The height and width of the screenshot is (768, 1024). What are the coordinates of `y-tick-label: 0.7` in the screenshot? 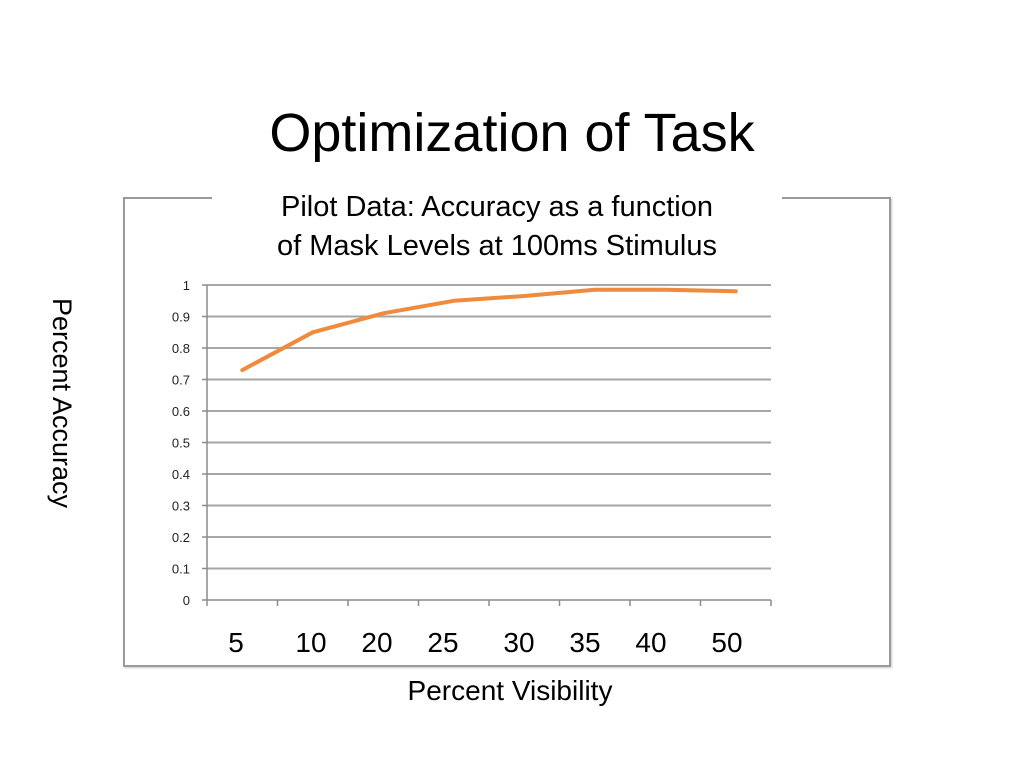 It's located at (181, 380).